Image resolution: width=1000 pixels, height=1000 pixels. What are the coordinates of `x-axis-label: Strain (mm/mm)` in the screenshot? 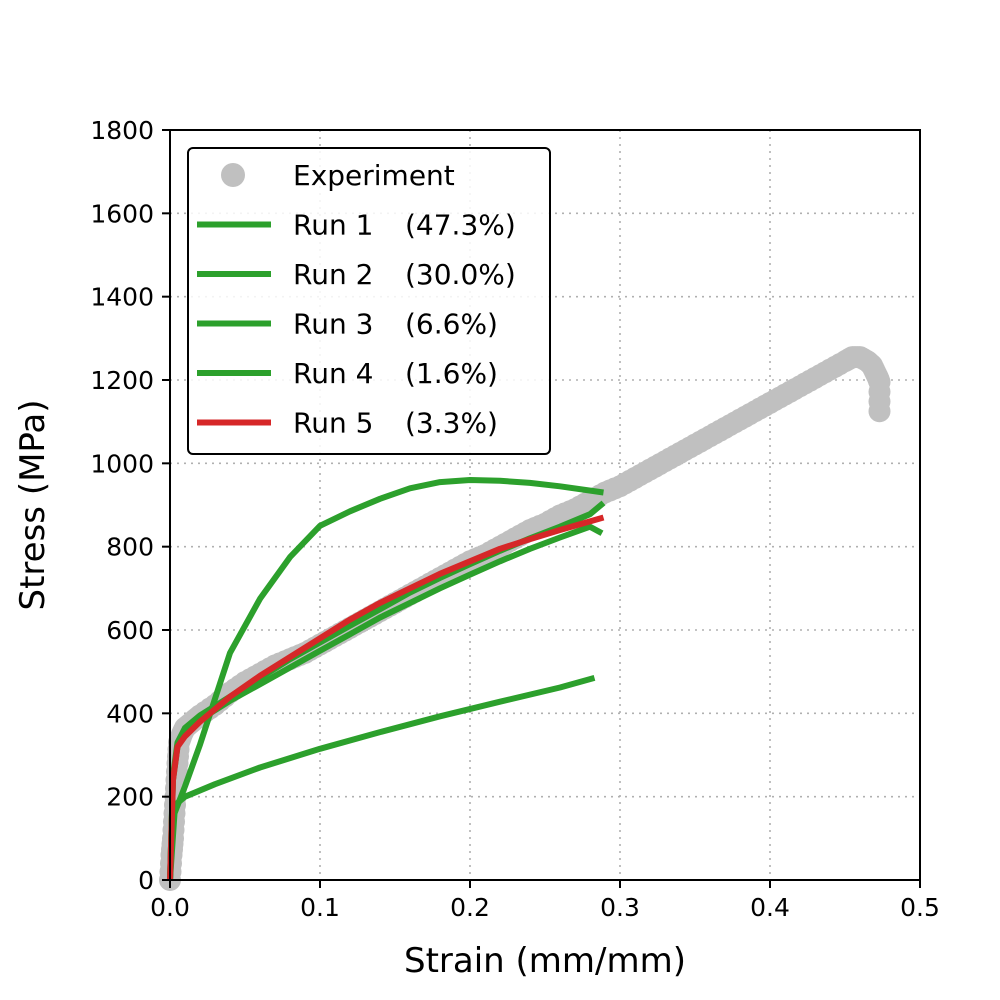 It's located at (545, 961).